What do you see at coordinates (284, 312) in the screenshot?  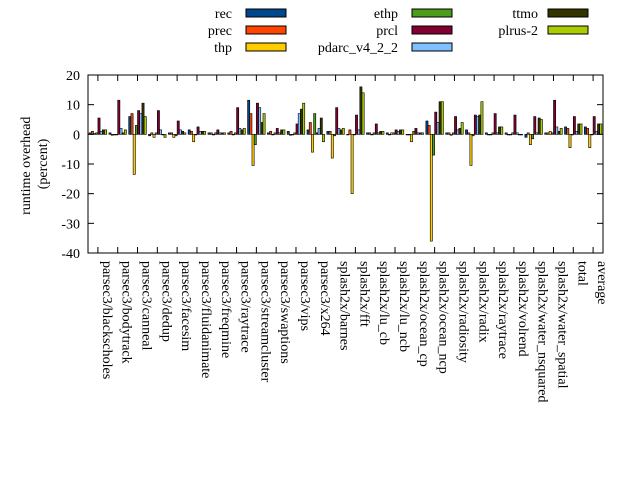 I see `x-tick-label: parsec3/swaptions` at bounding box center [284, 312].